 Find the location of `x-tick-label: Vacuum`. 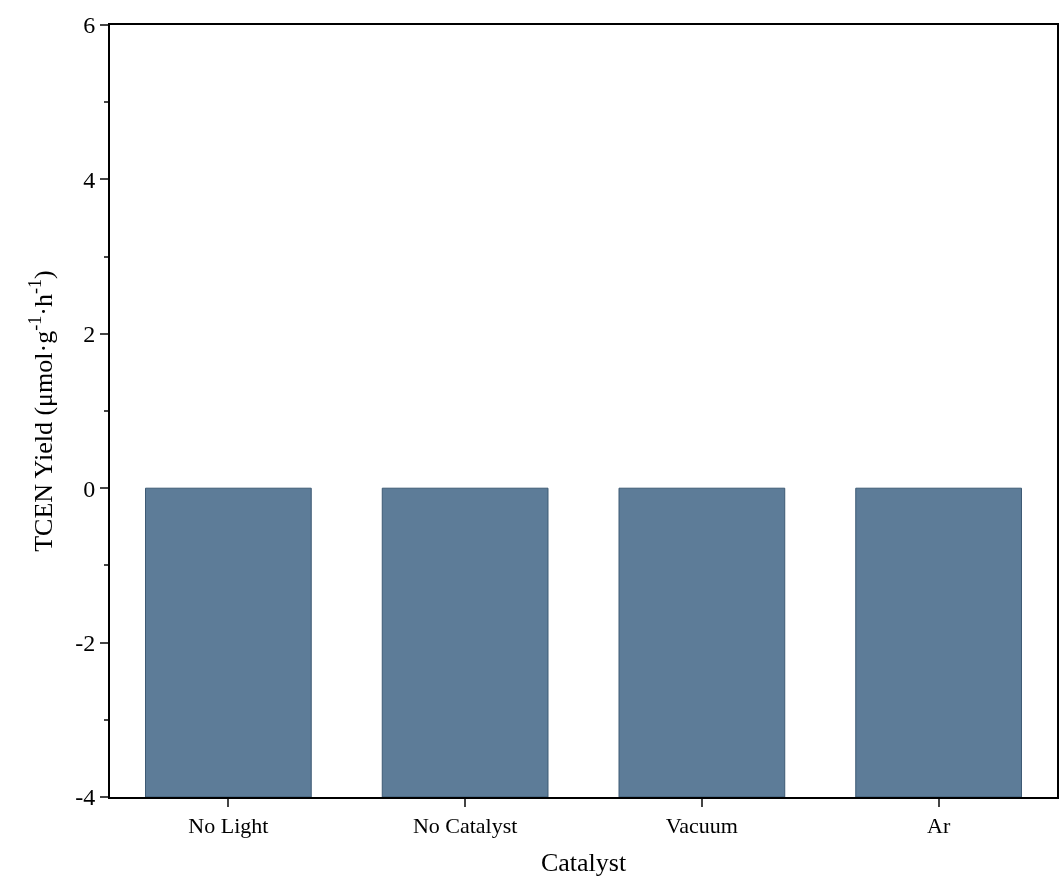

x-tick-label: Vacuum is located at coordinates (701, 826).